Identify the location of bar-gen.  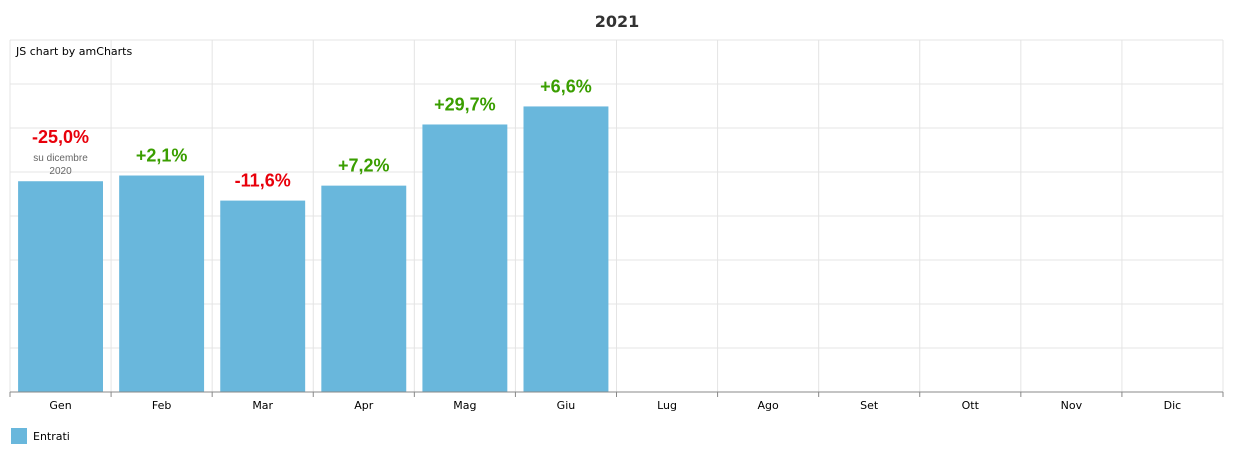
(60, 286).